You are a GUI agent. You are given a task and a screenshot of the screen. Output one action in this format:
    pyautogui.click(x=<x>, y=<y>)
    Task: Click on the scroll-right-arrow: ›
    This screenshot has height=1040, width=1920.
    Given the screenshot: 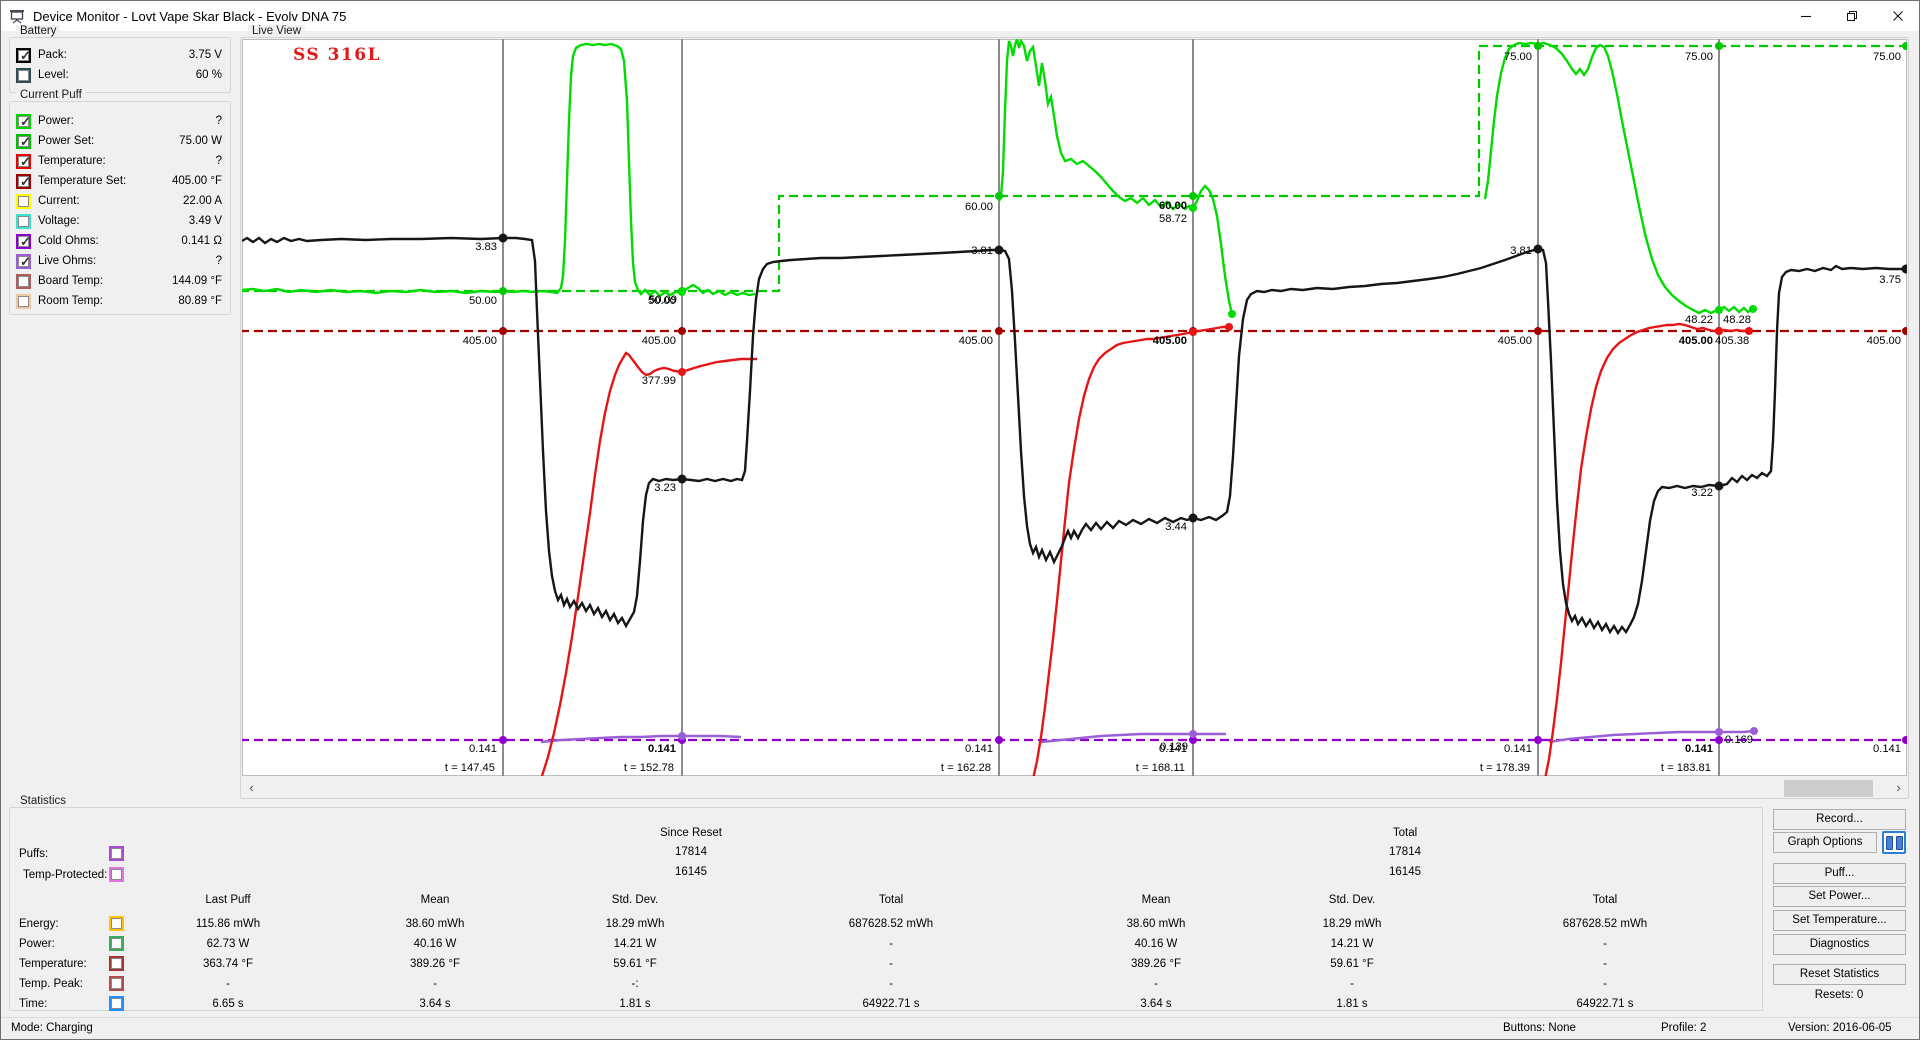 What is the action you would take?
    pyautogui.click(x=1898, y=787)
    